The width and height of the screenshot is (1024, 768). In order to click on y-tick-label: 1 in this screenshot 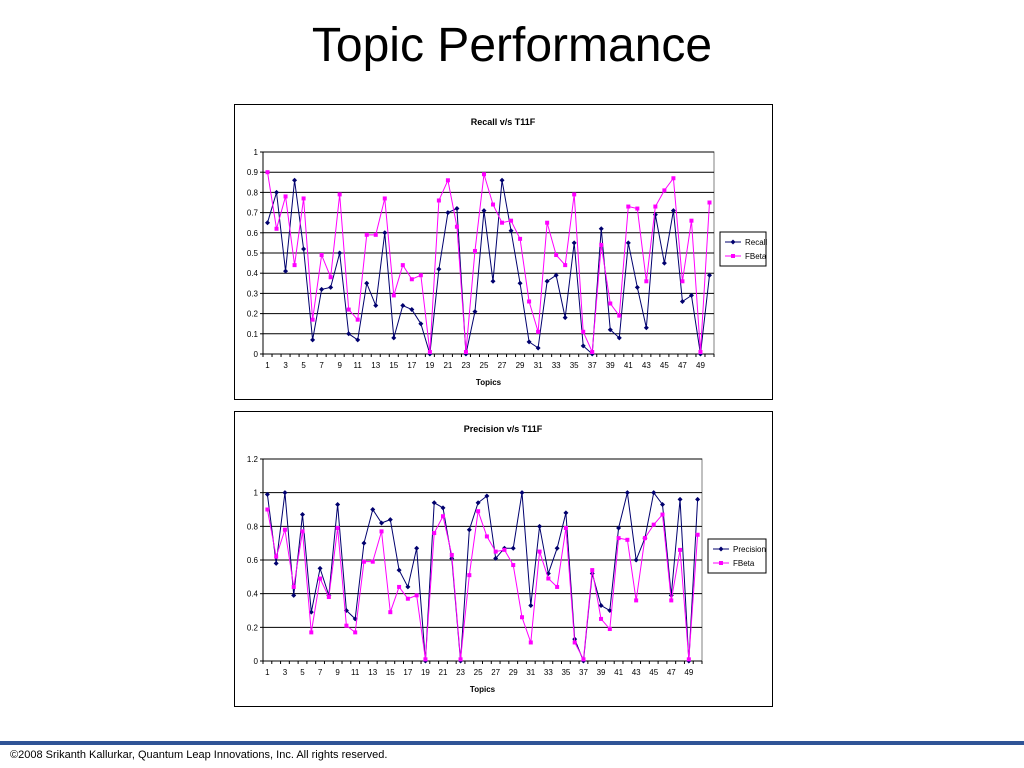, I will do `click(256, 152)`.